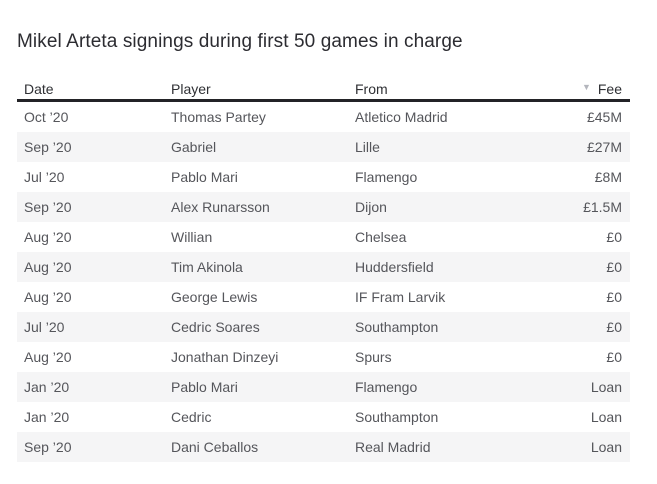 The width and height of the screenshot is (657, 484). What do you see at coordinates (220, 207) in the screenshot?
I see `cell-player: Alex Runarsson` at bounding box center [220, 207].